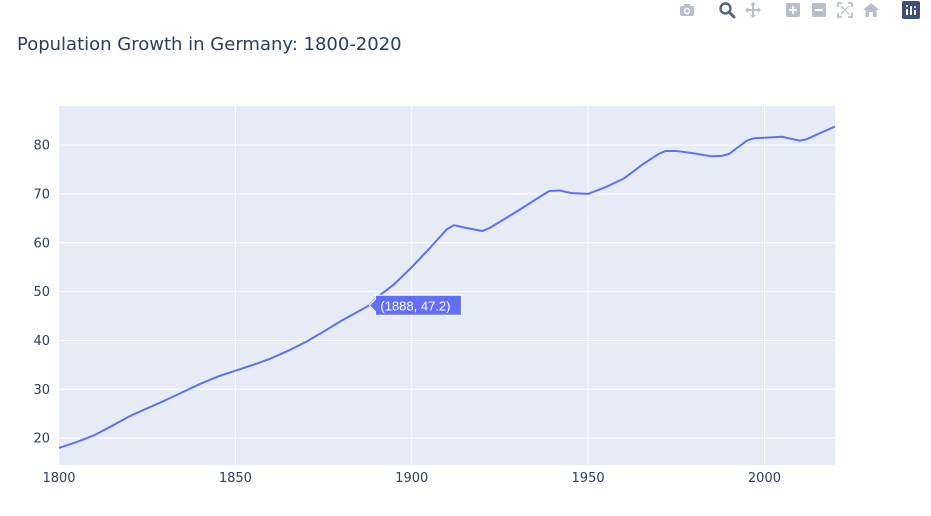  What do you see at coordinates (845, 10) in the screenshot?
I see `autoscale-icon` at bounding box center [845, 10].